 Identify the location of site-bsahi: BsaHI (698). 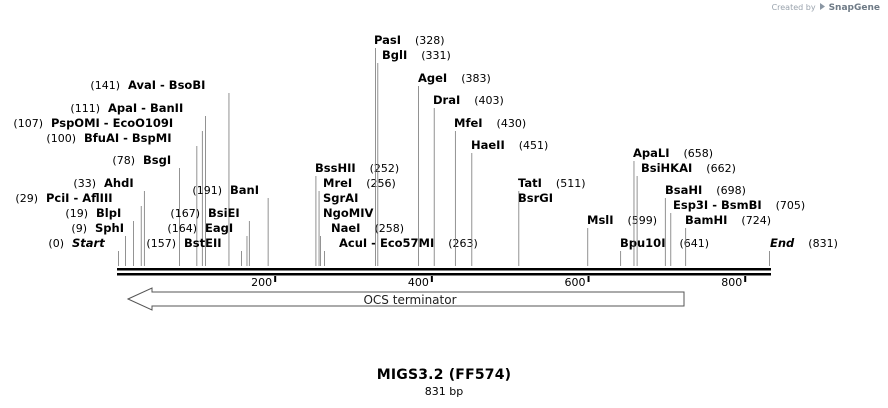
(705, 224).